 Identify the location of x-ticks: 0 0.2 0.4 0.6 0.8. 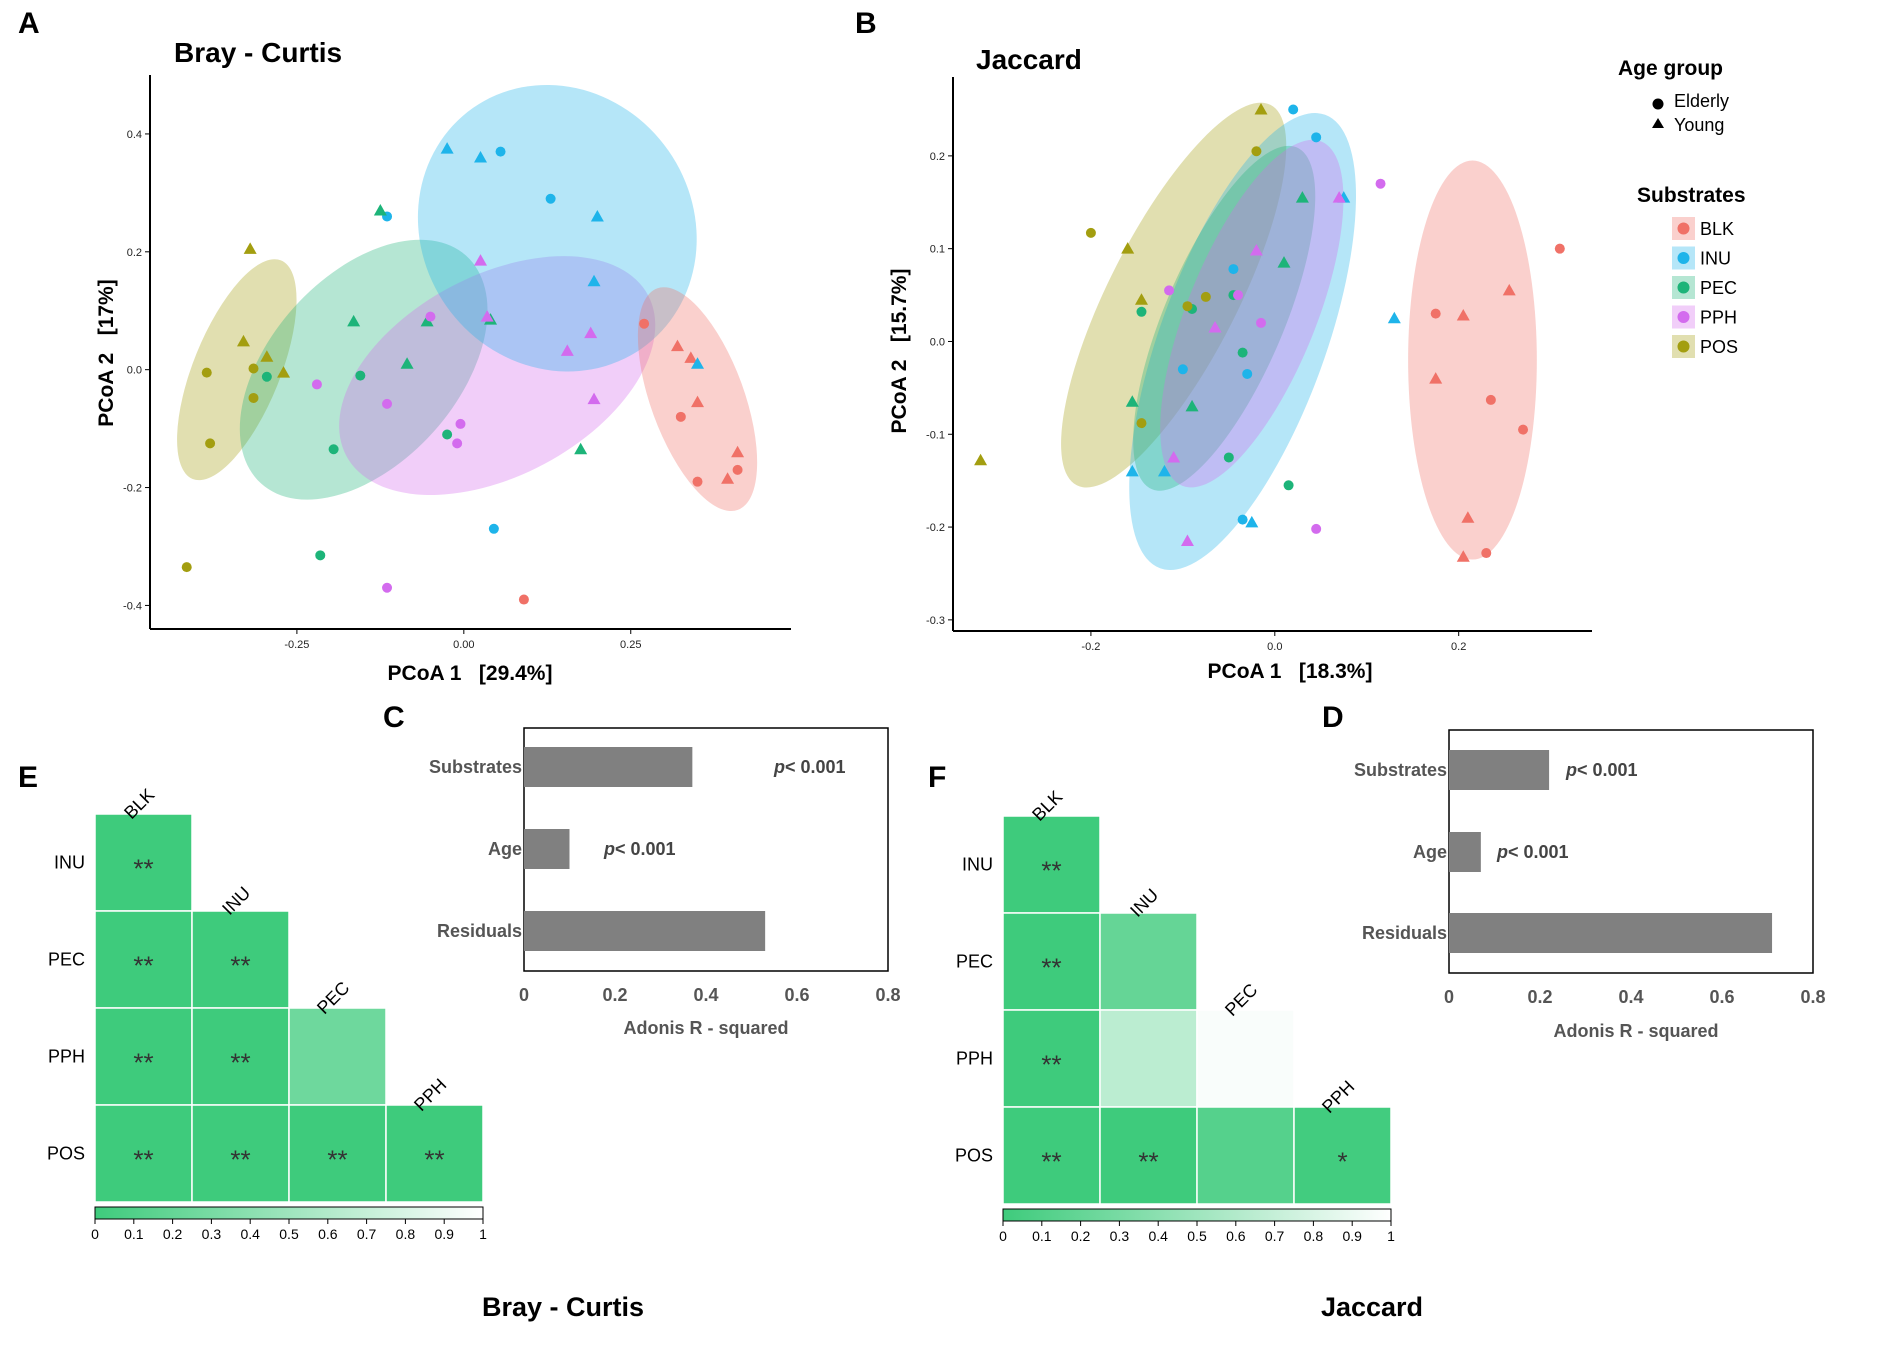
(710, 995).